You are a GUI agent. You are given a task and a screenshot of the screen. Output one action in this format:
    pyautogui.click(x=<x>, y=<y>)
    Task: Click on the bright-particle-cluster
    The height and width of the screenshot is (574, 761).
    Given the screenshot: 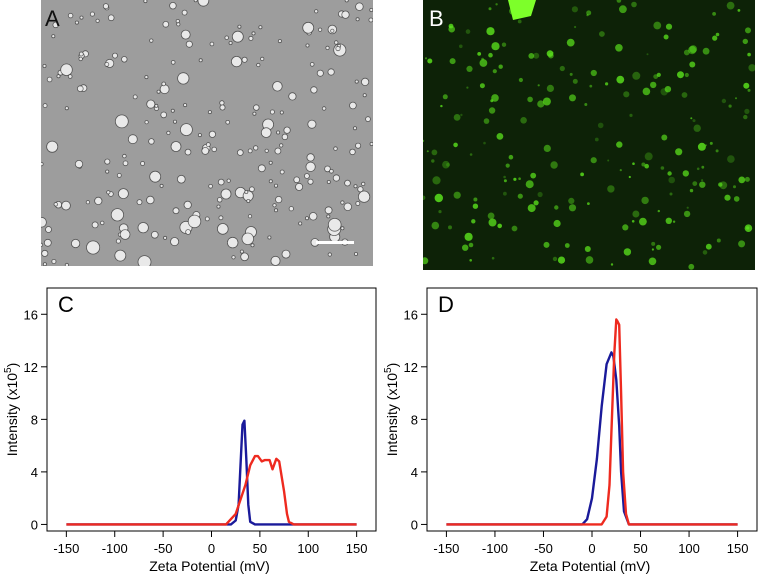 What is the action you would take?
    pyautogui.click(x=522, y=10)
    